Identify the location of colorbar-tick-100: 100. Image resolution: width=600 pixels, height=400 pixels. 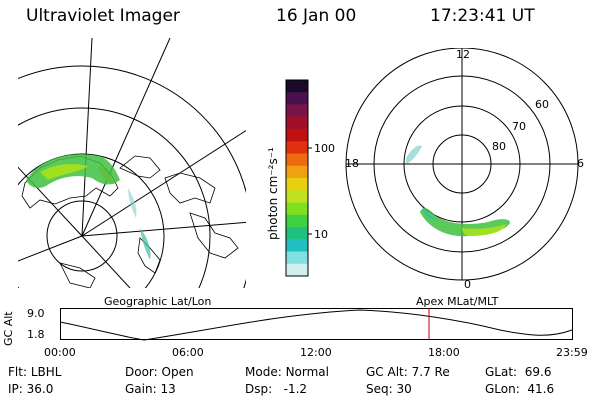
(324, 148).